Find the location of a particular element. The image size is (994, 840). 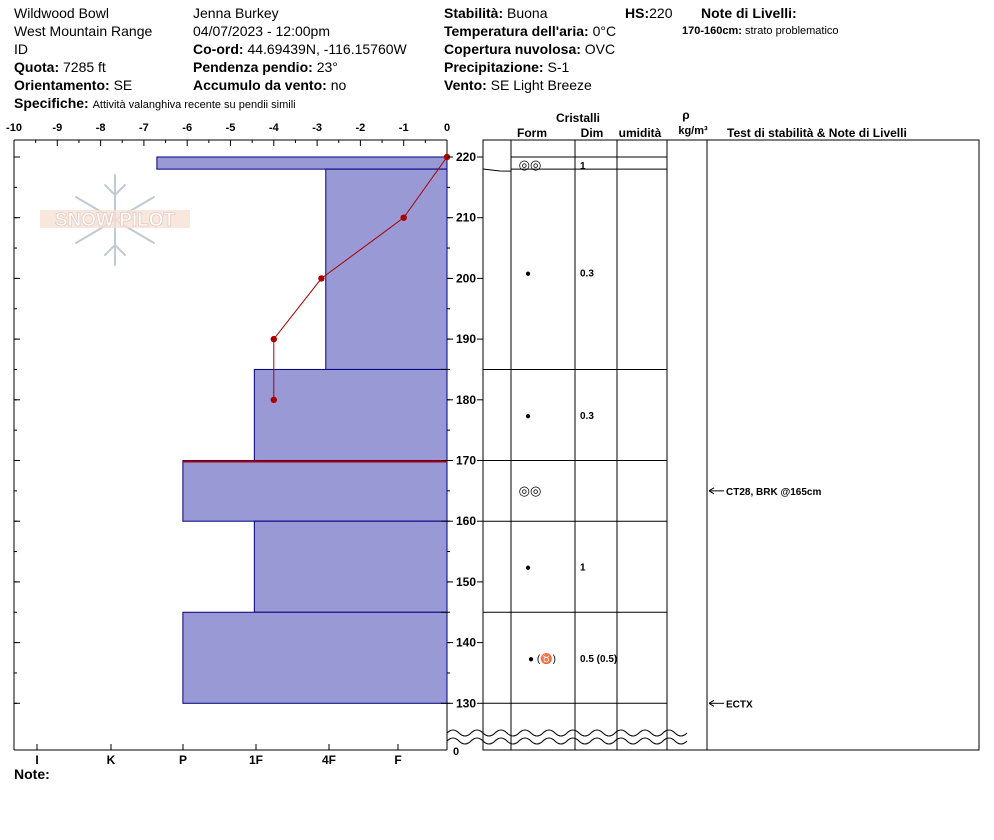

stability-test-label: CT28, BRK @165cm is located at coordinates (773, 492).